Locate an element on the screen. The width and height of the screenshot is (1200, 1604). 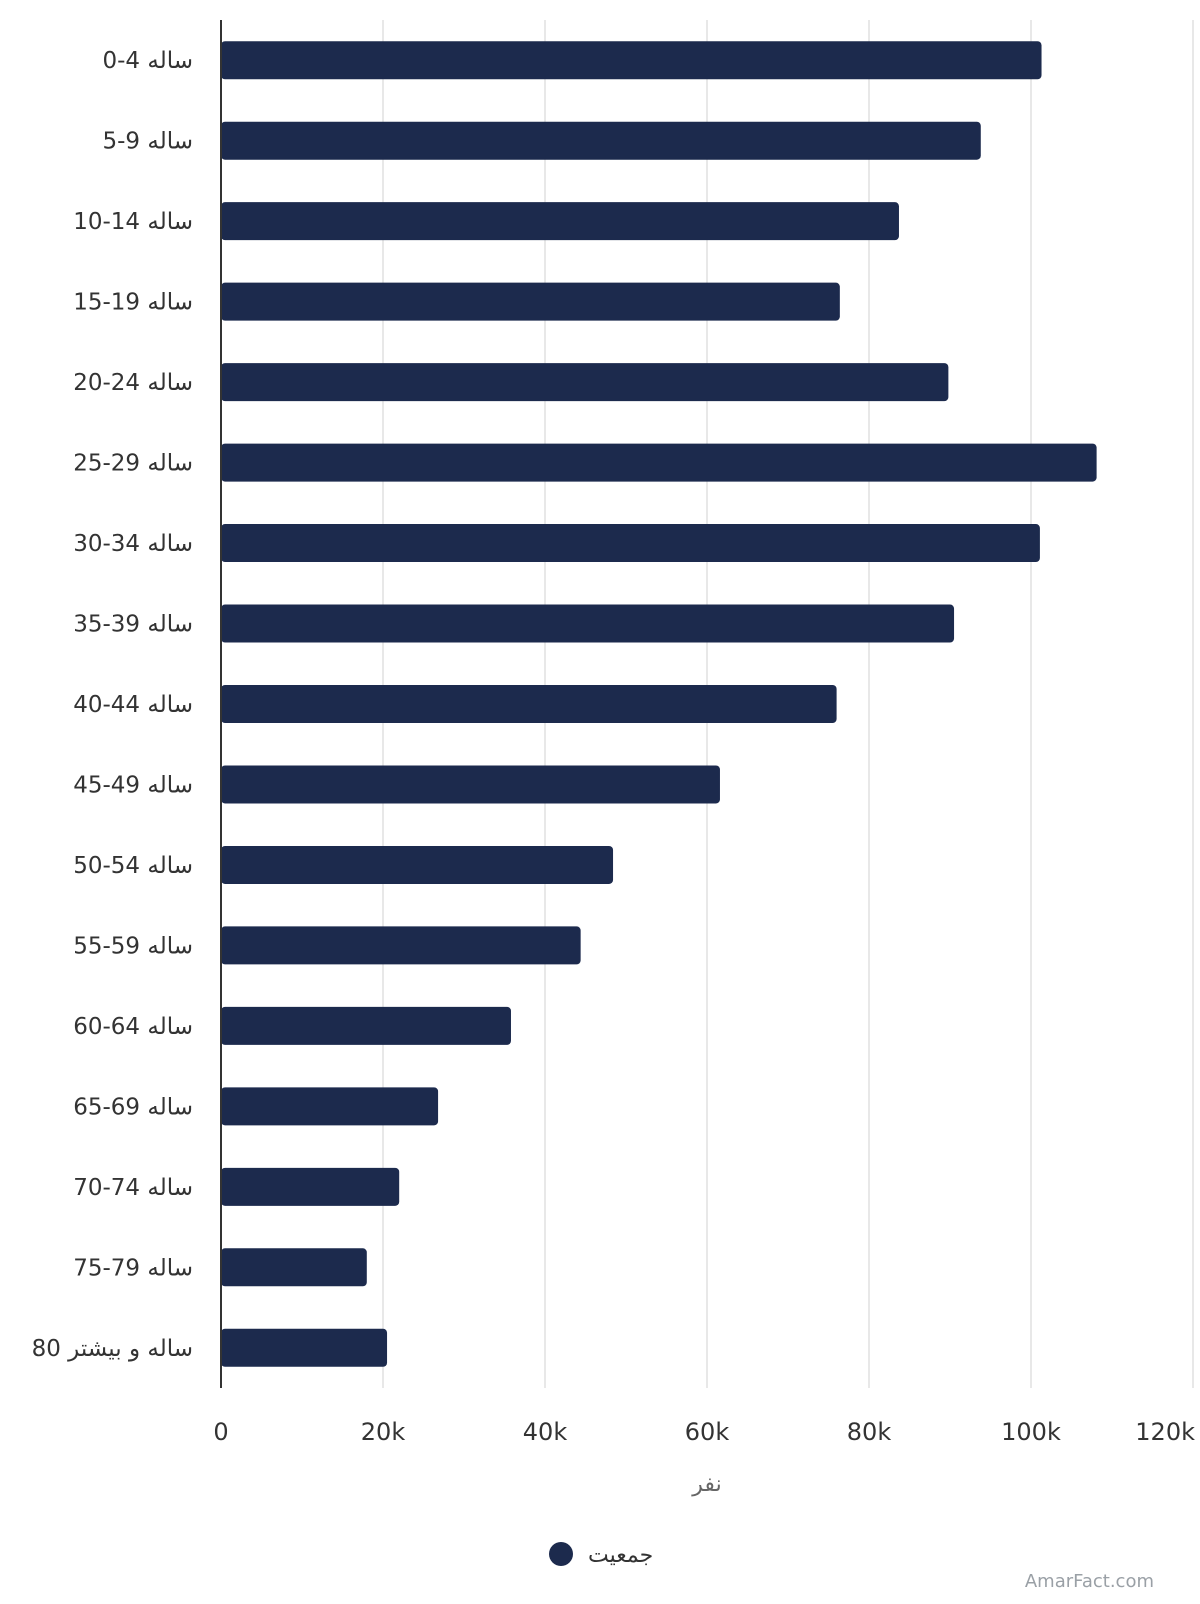
category-label: 60-64 ساله is located at coordinates (133, 1027).